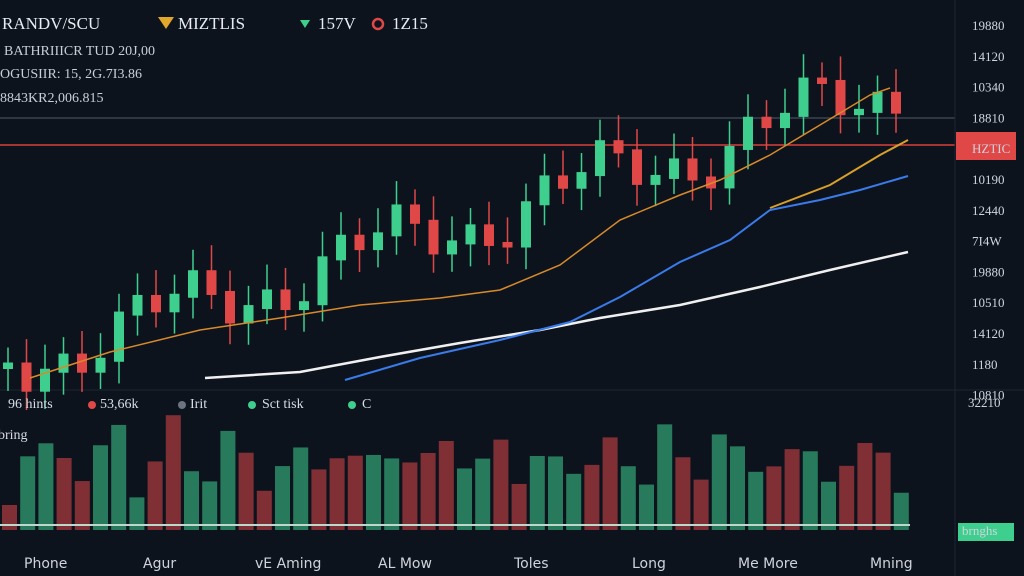 The height and width of the screenshot is (576, 1024). I want to click on up-icon, so click(305, 24).